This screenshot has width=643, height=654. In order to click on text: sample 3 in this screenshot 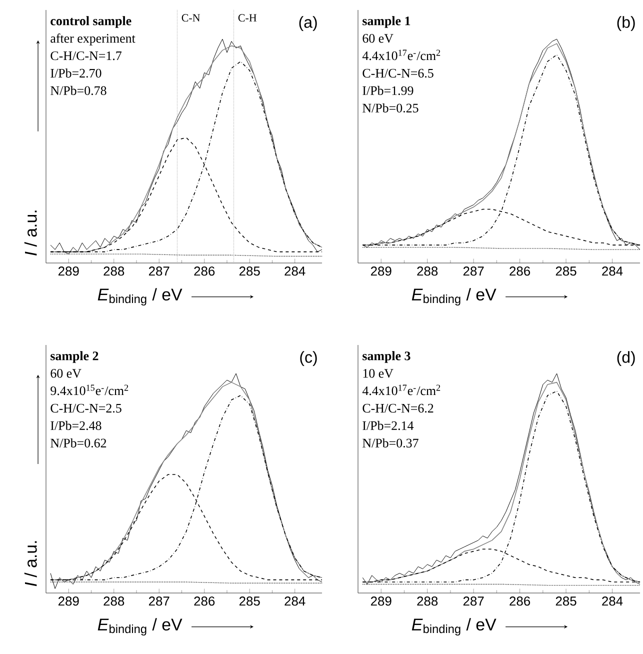, I will do `click(386, 357)`.